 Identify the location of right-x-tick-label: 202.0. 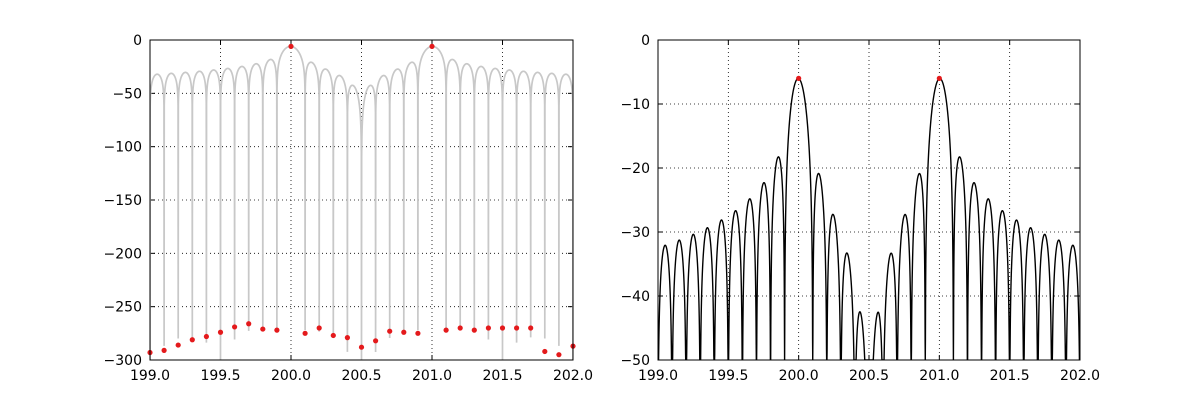
(1080, 376).